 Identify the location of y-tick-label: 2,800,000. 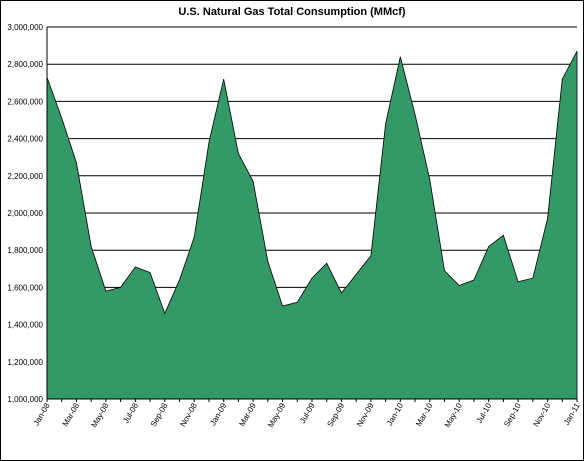
(25, 64).